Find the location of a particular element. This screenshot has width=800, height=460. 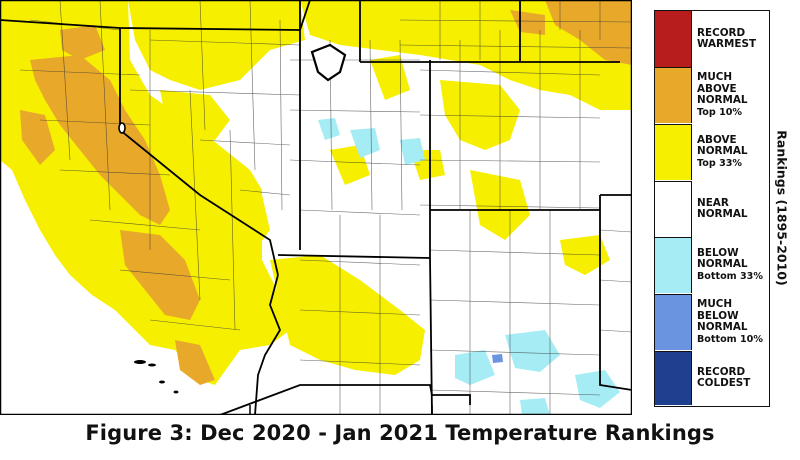

legend-item: MUCH BELOW NORMAL Bottom 10% is located at coordinates (712, 322).